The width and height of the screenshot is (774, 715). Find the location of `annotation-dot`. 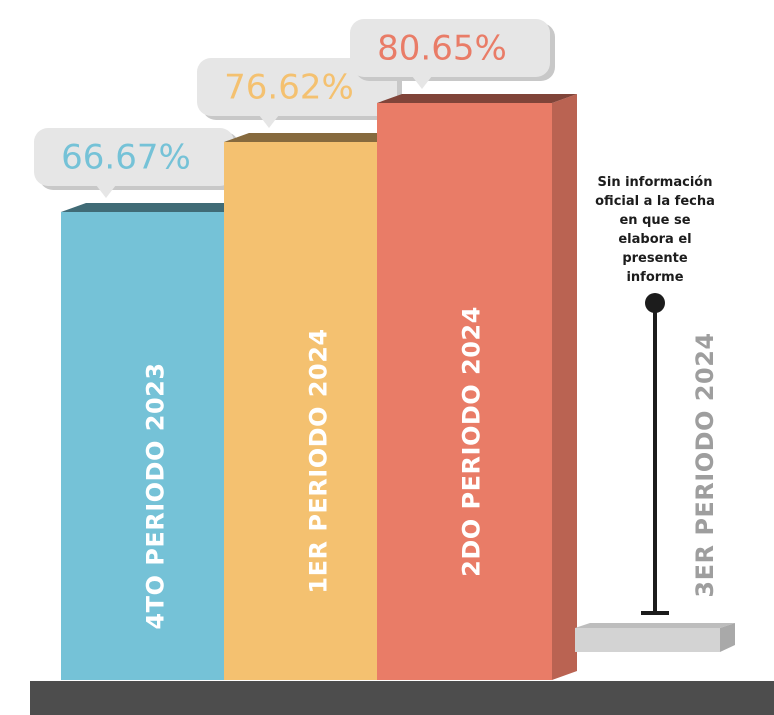

annotation-dot is located at coordinates (655, 303).